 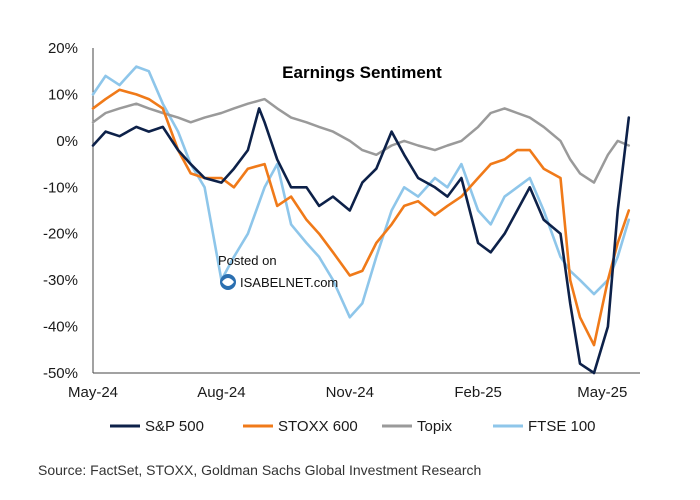 What do you see at coordinates (318, 426) in the screenshot?
I see `legend-label: STOXX 600` at bounding box center [318, 426].